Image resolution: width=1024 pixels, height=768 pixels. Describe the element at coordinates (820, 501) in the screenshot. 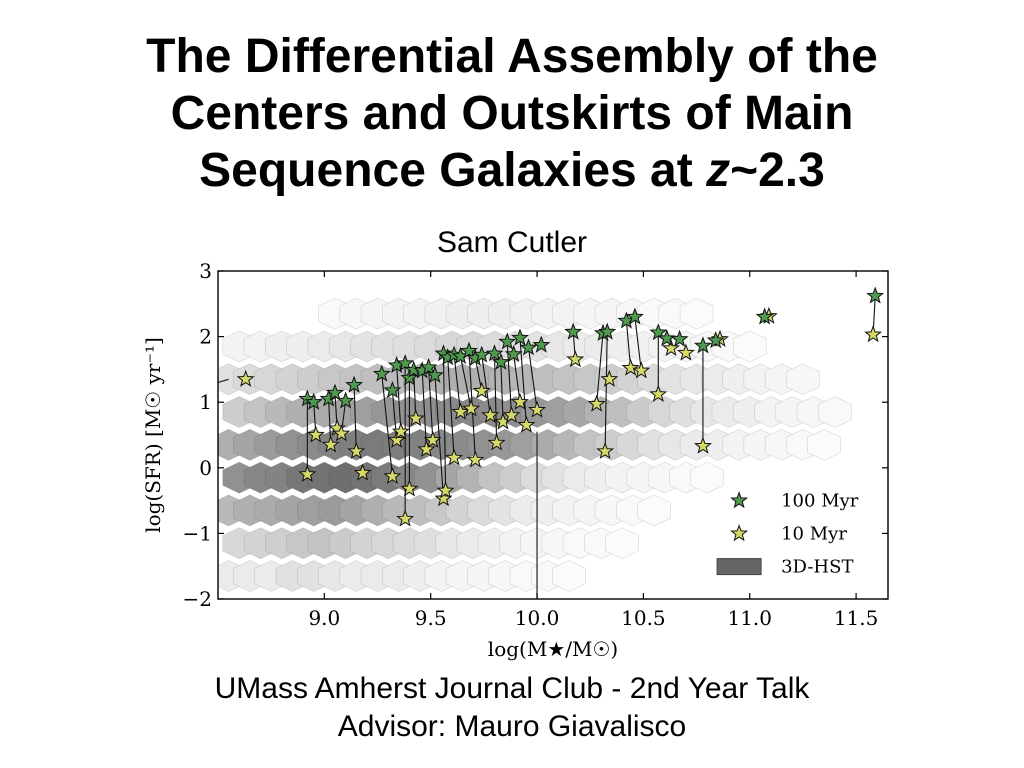

I see `legend-label: 100 Myr` at that location.